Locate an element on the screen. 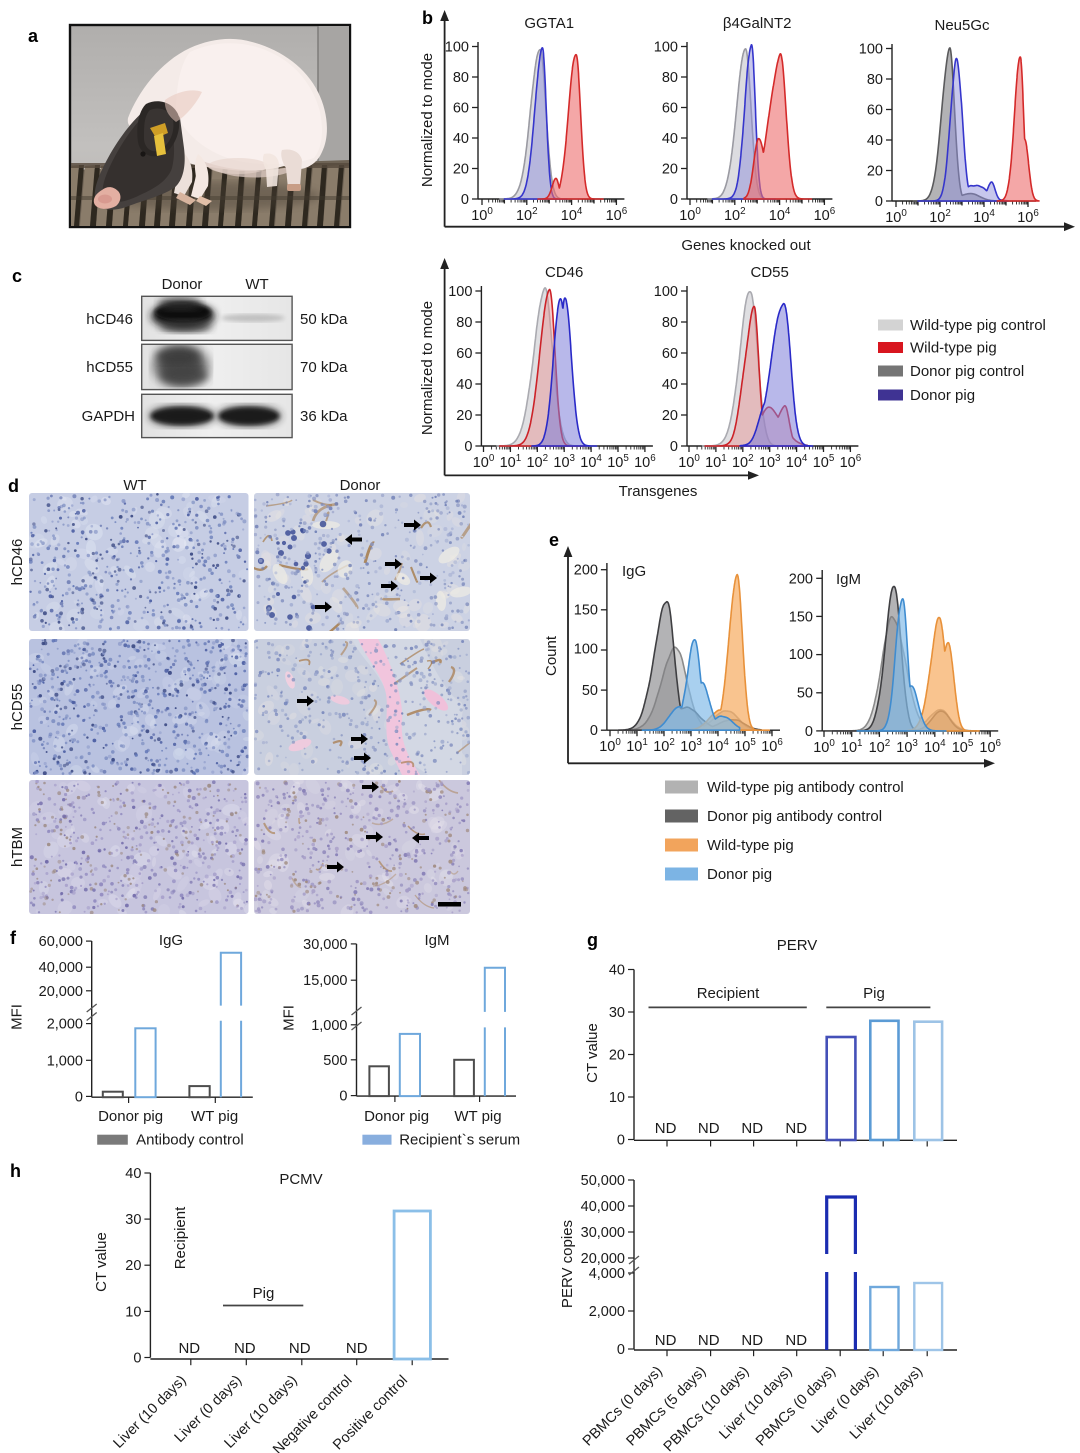 This screenshot has height=1453, width=1080. svg-text: Wild-type pig control is located at coordinates (978, 325).